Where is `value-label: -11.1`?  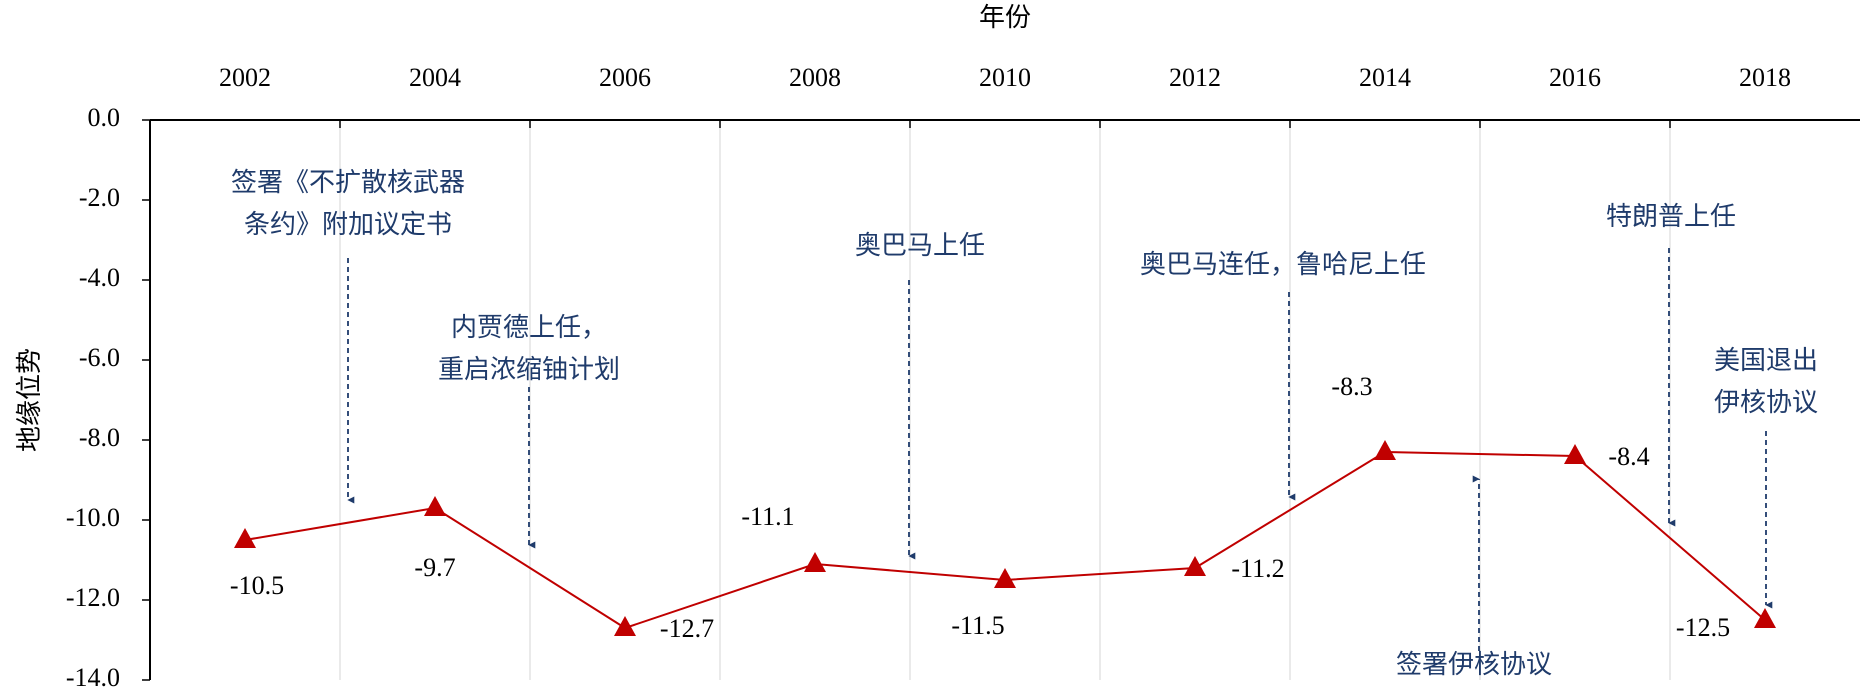
value-label: -11.1 is located at coordinates (767, 516).